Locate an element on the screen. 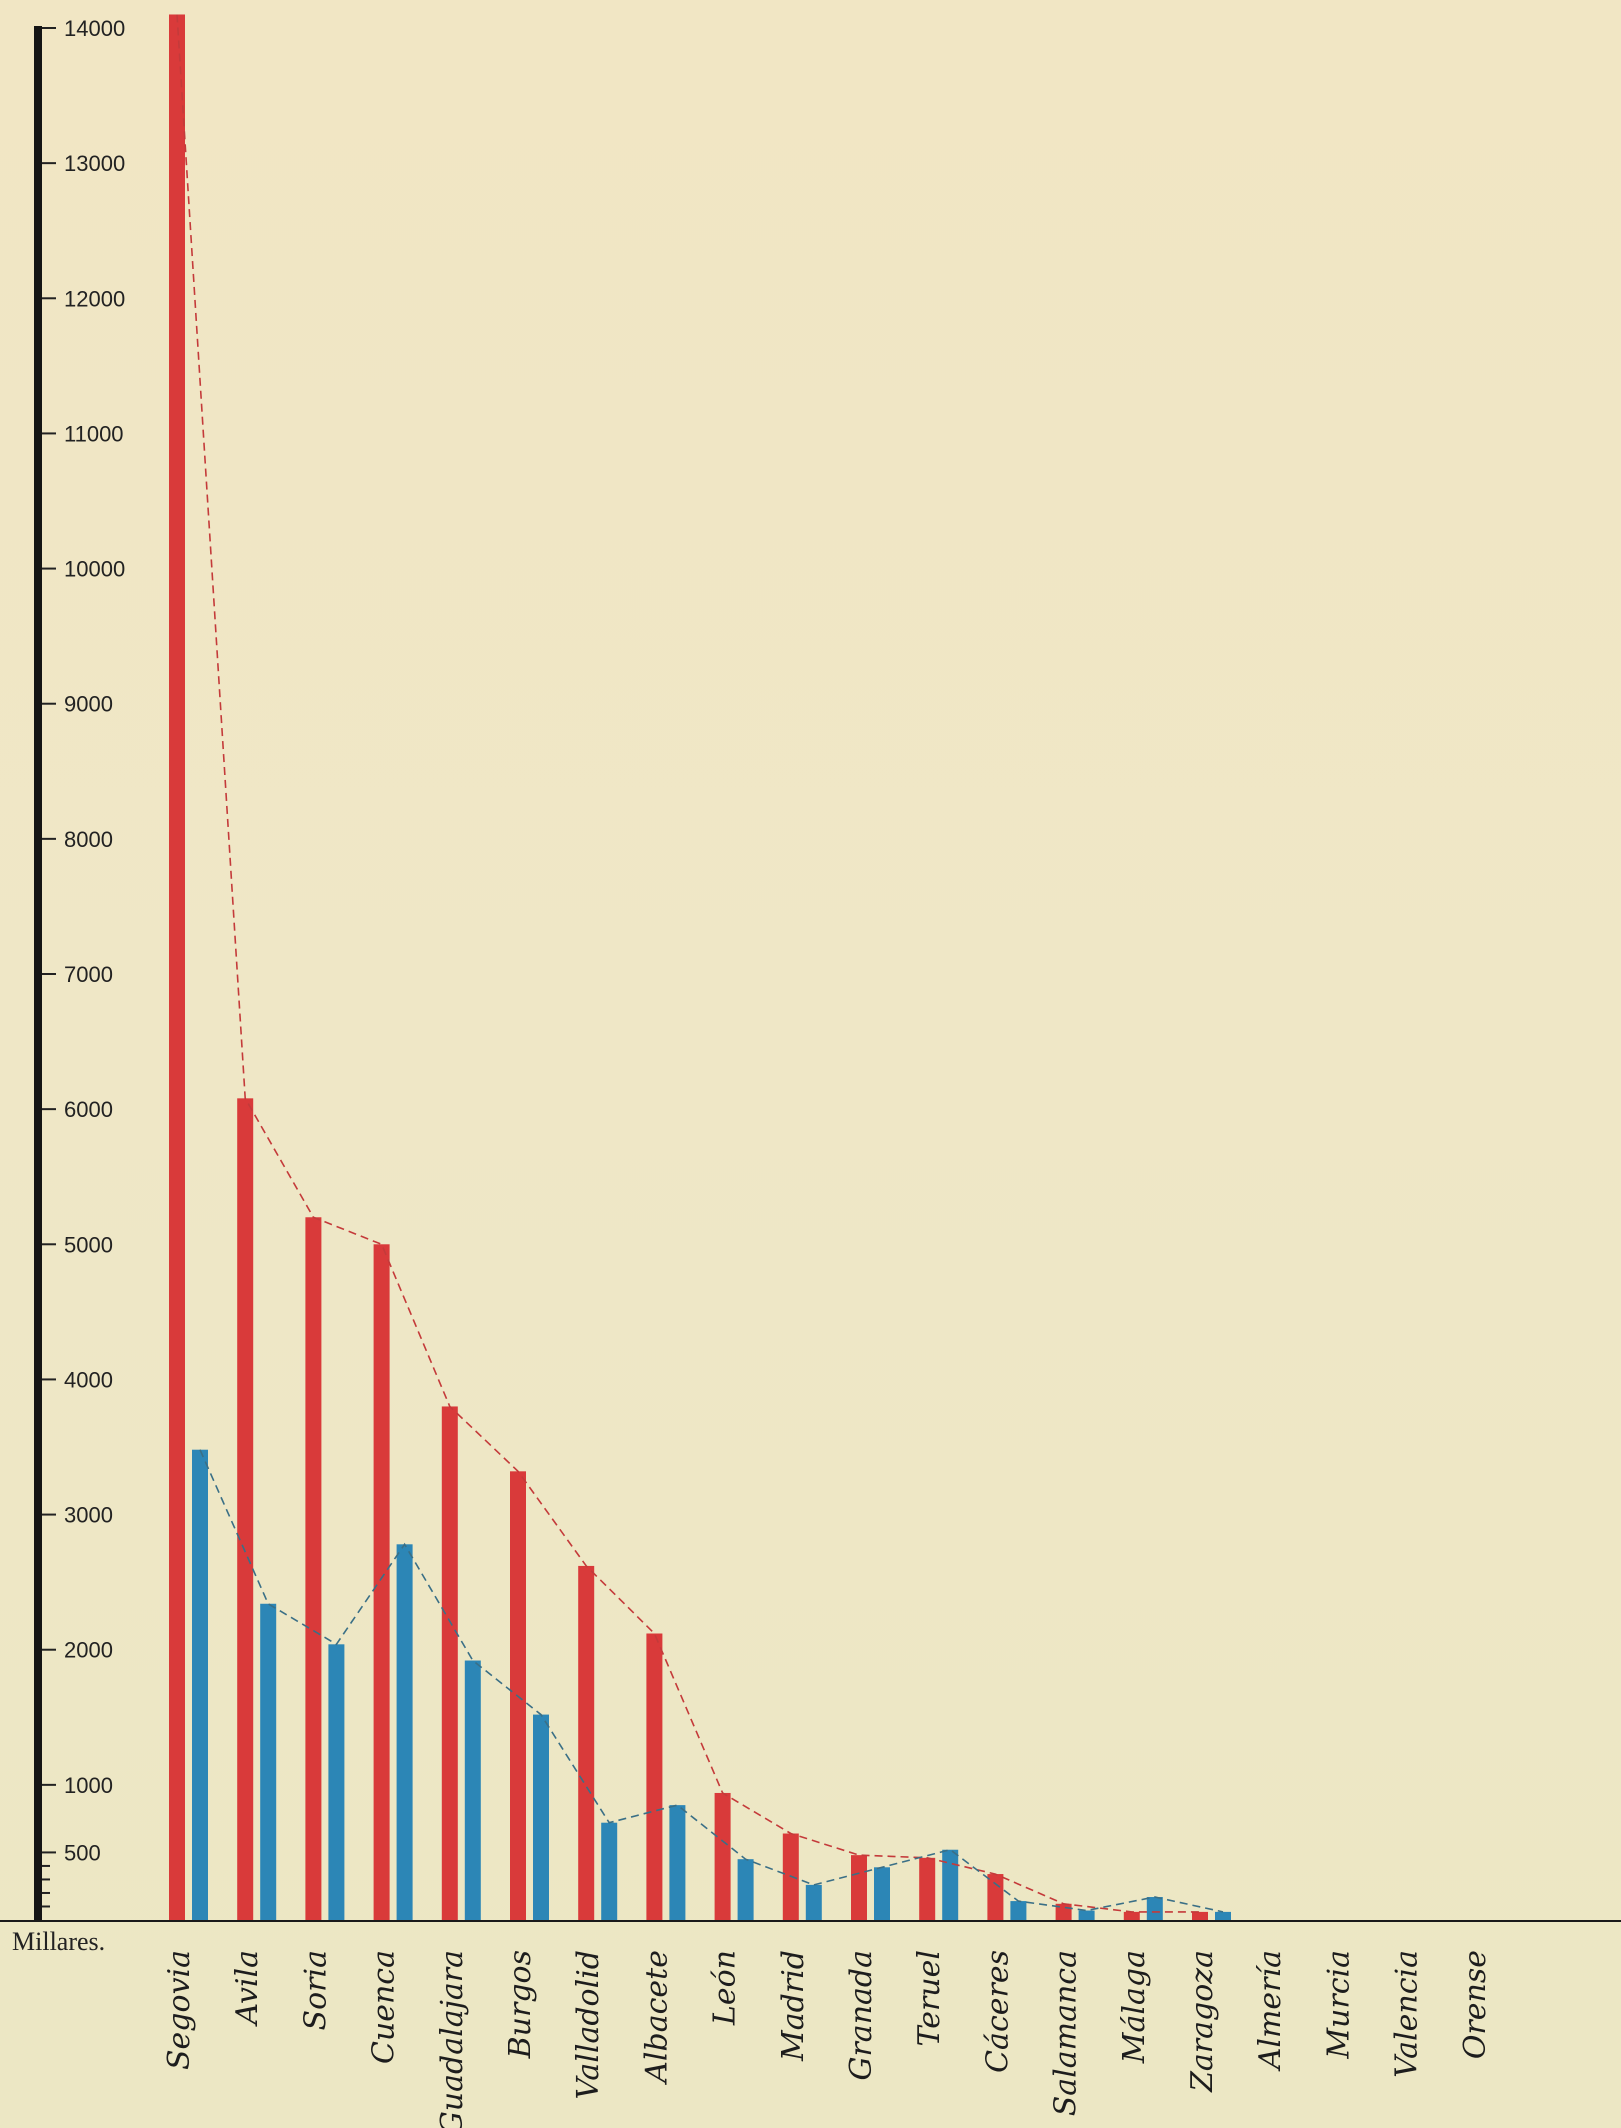 The width and height of the screenshot is (1621, 2128). y-tick-label: 11000 is located at coordinates (94, 433).